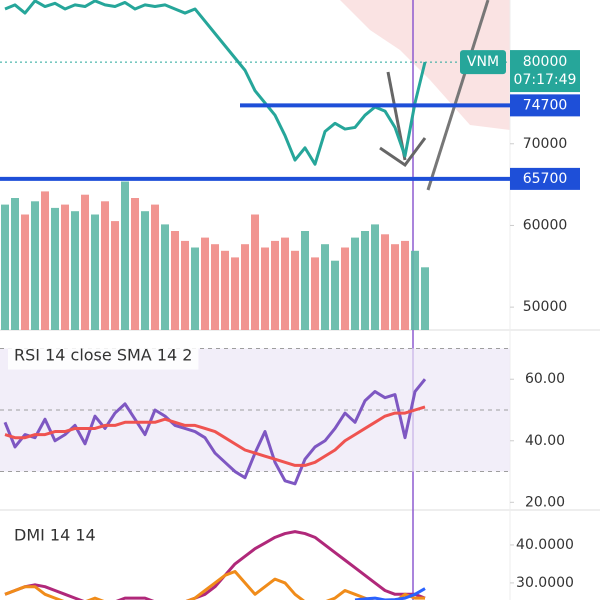 Image resolution: width=600 pixels, height=600 pixels. Describe the element at coordinates (545, 307) in the screenshot. I see `y-tick-label: 50000` at that location.